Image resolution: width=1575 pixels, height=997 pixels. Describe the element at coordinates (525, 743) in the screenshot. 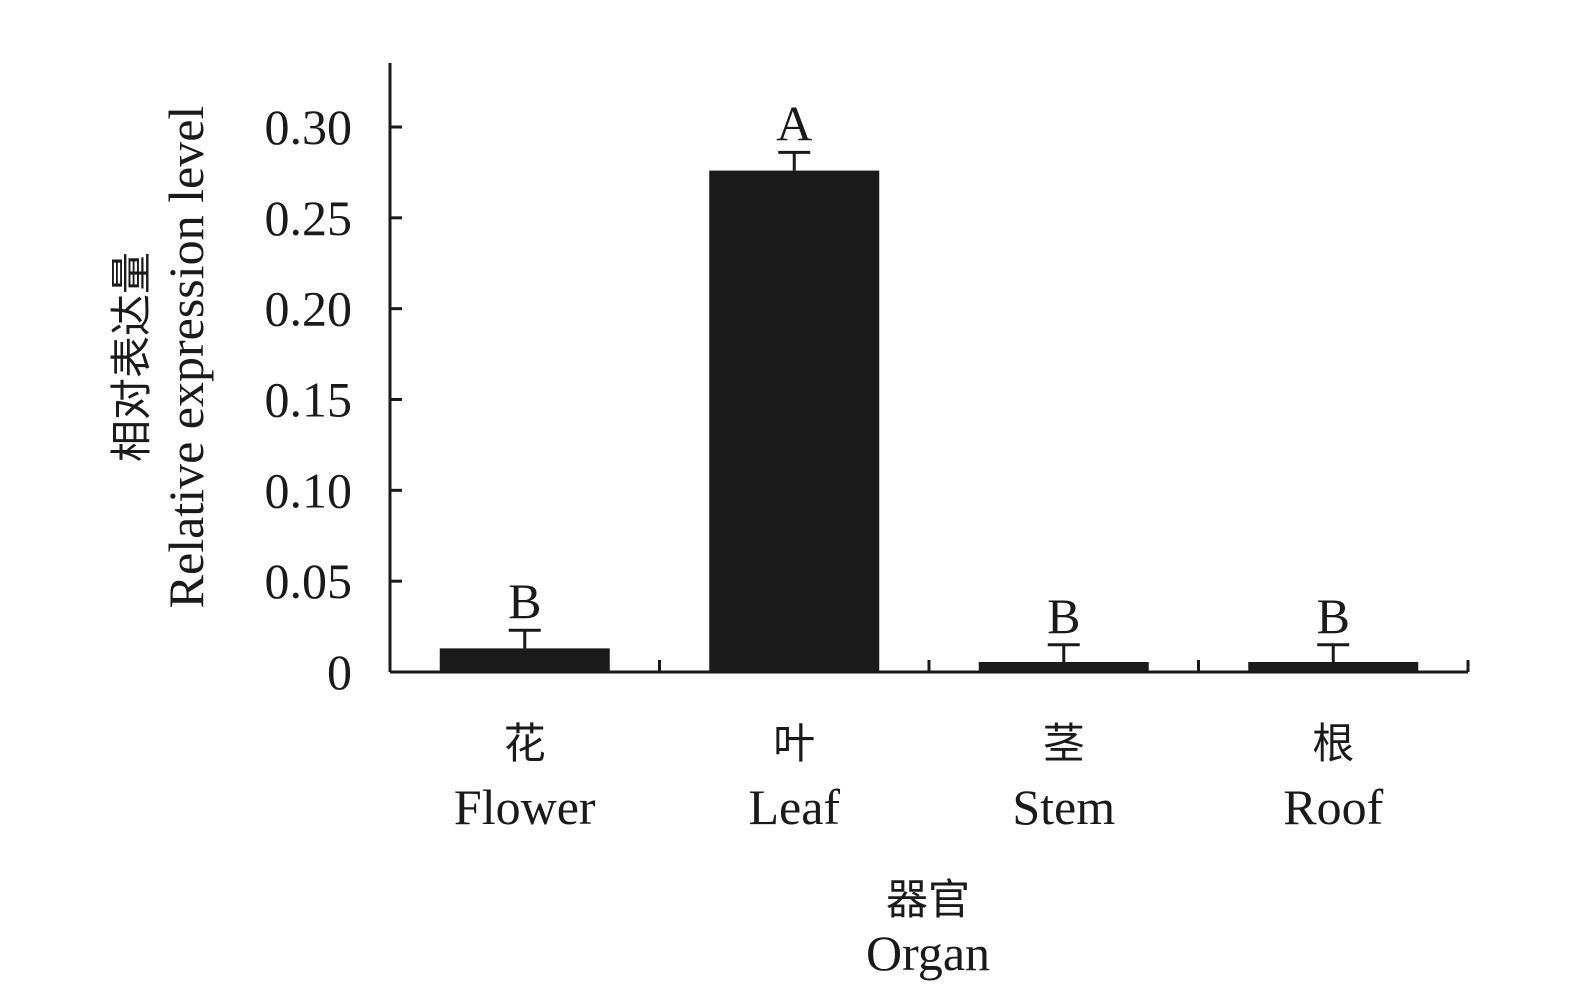

I see `x-tick-label-cn: 花` at that location.